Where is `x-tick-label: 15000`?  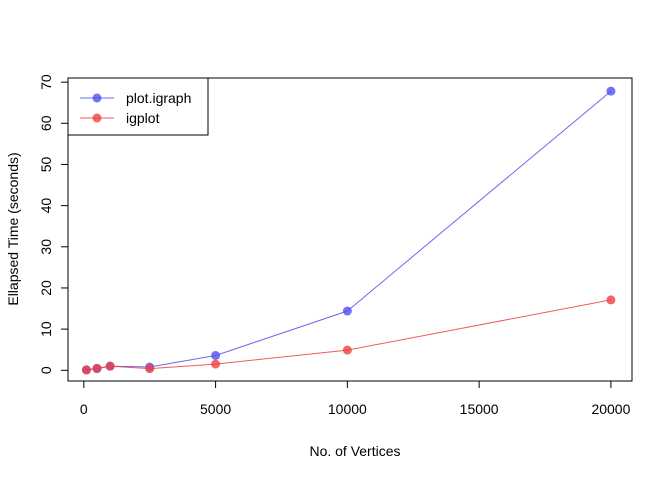
x-tick-label: 15000 is located at coordinates (479, 409).